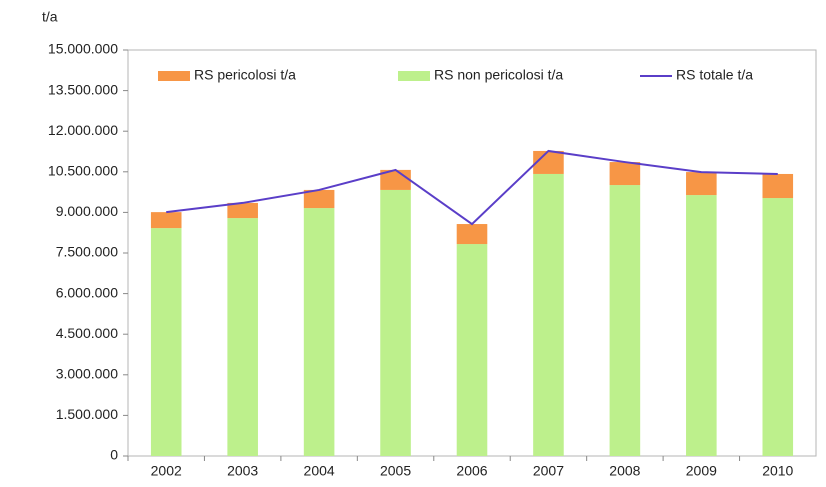  I want to click on legend-label: RS pericolosi t/a, so click(245, 75).